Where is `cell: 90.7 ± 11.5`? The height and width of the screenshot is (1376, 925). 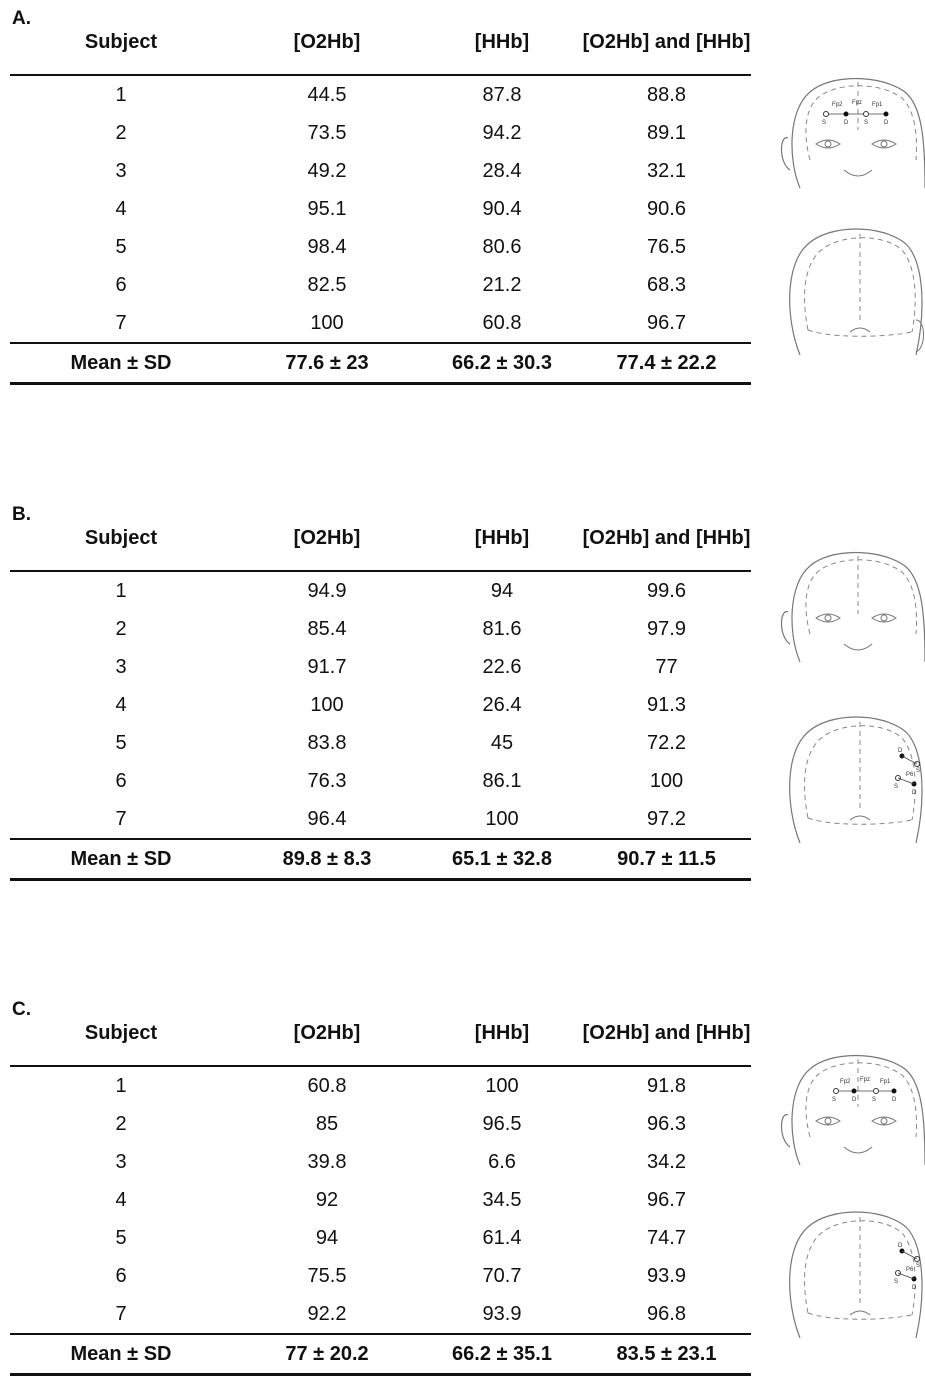 cell: 90.7 ± 11.5 is located at coordinates (666, 859).